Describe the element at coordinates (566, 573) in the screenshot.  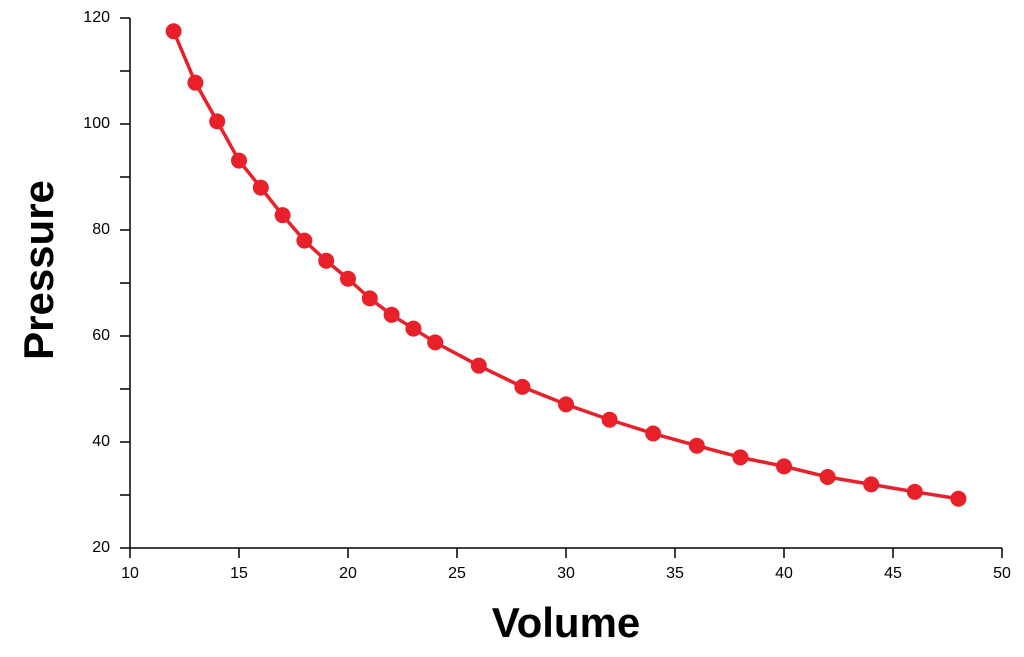
I see `x-tick-label: 30` at that location.